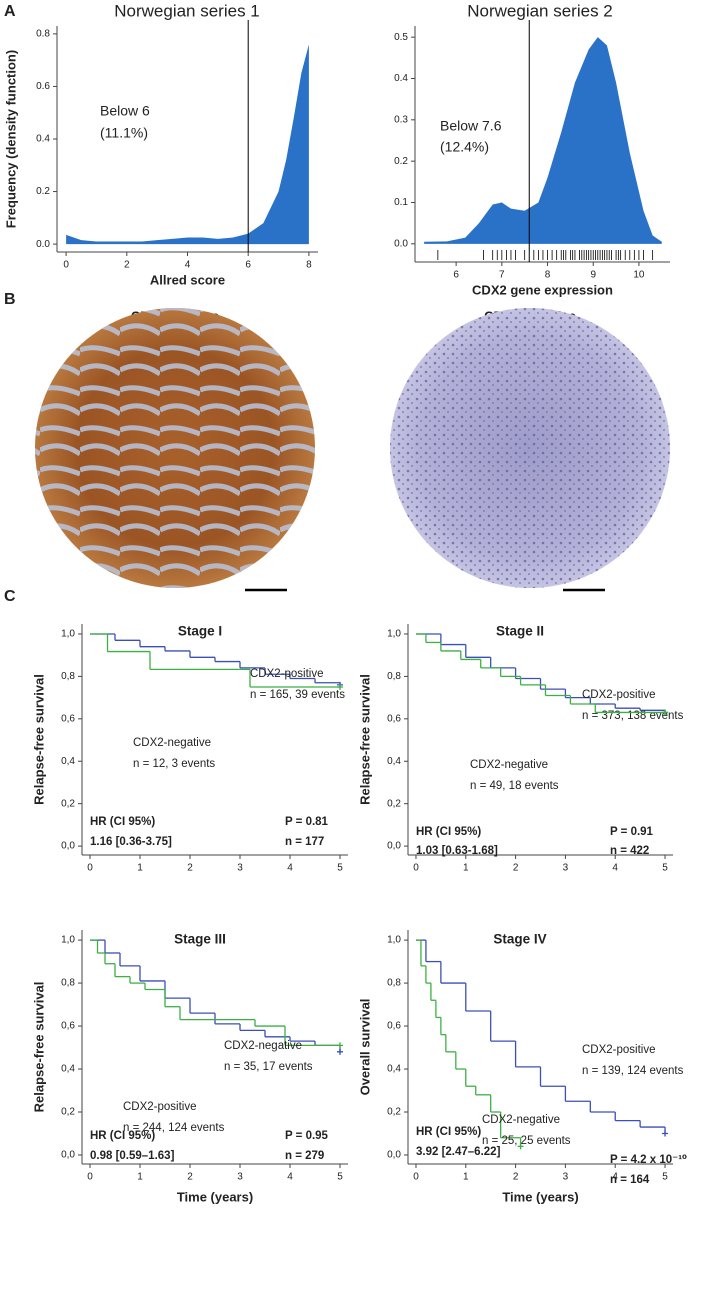  Describe the element at coordinates (187, 279) in the screenshot. I see `x-axis-label: Allred score` at that location.